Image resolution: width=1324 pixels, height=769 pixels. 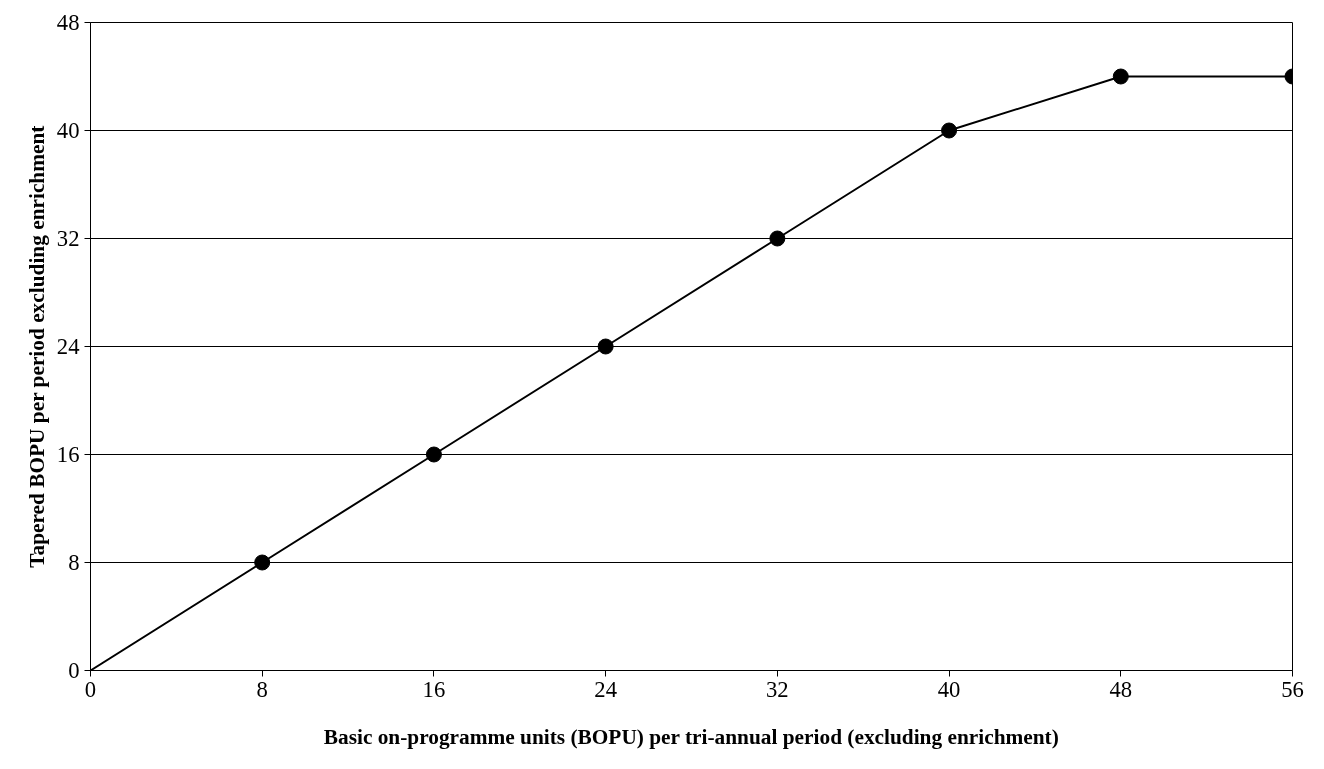 I want to click on x-tick-label: 56, so click(x=1292, y=689).